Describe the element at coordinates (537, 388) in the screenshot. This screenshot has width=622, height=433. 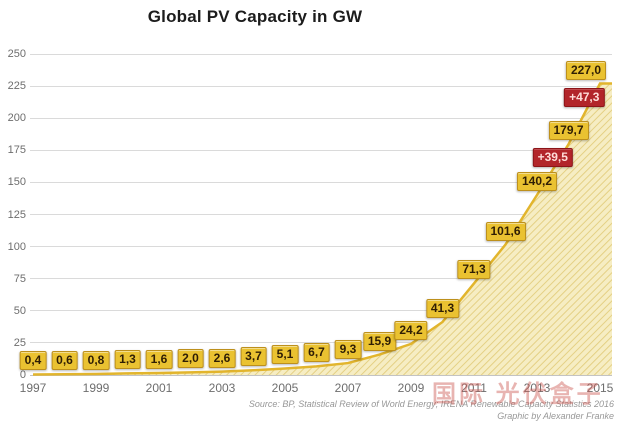
I see `x-tick-label: 2013` at that location.